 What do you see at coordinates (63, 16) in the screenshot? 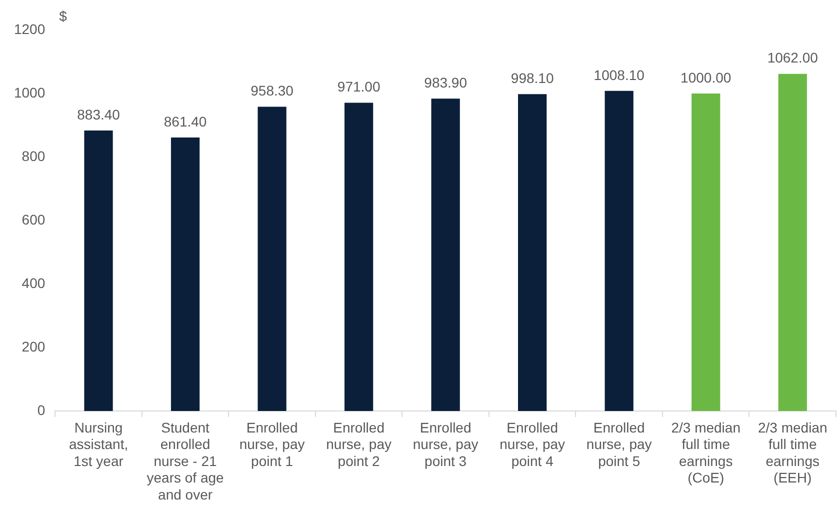
I see `y-axis-title: $` at bounding box center [63, 16].